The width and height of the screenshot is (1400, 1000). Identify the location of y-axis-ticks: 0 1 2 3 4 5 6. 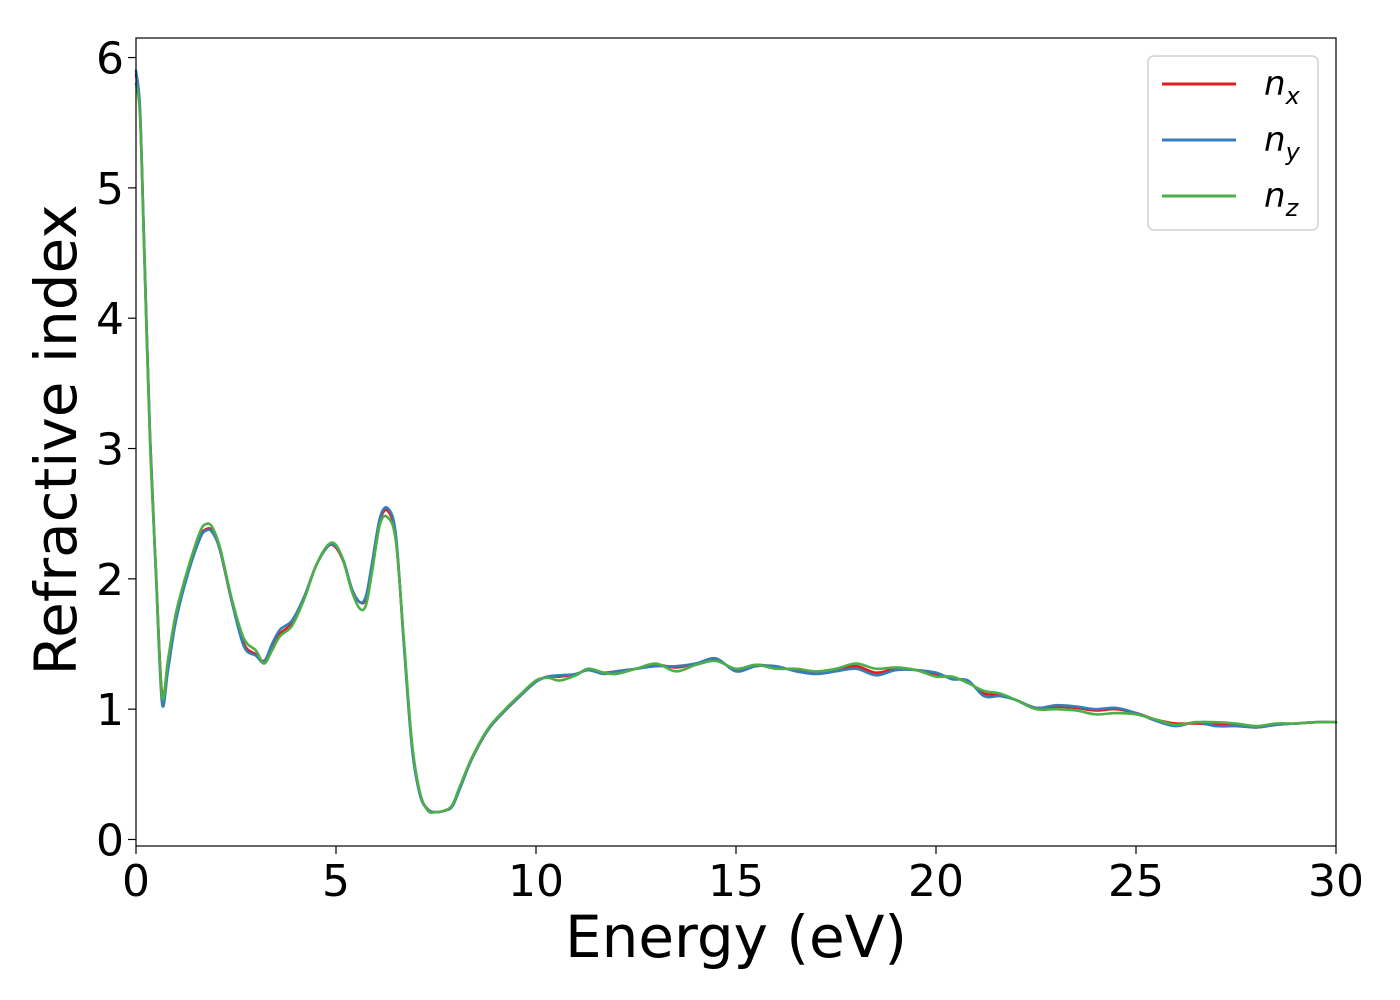
(116, 450).